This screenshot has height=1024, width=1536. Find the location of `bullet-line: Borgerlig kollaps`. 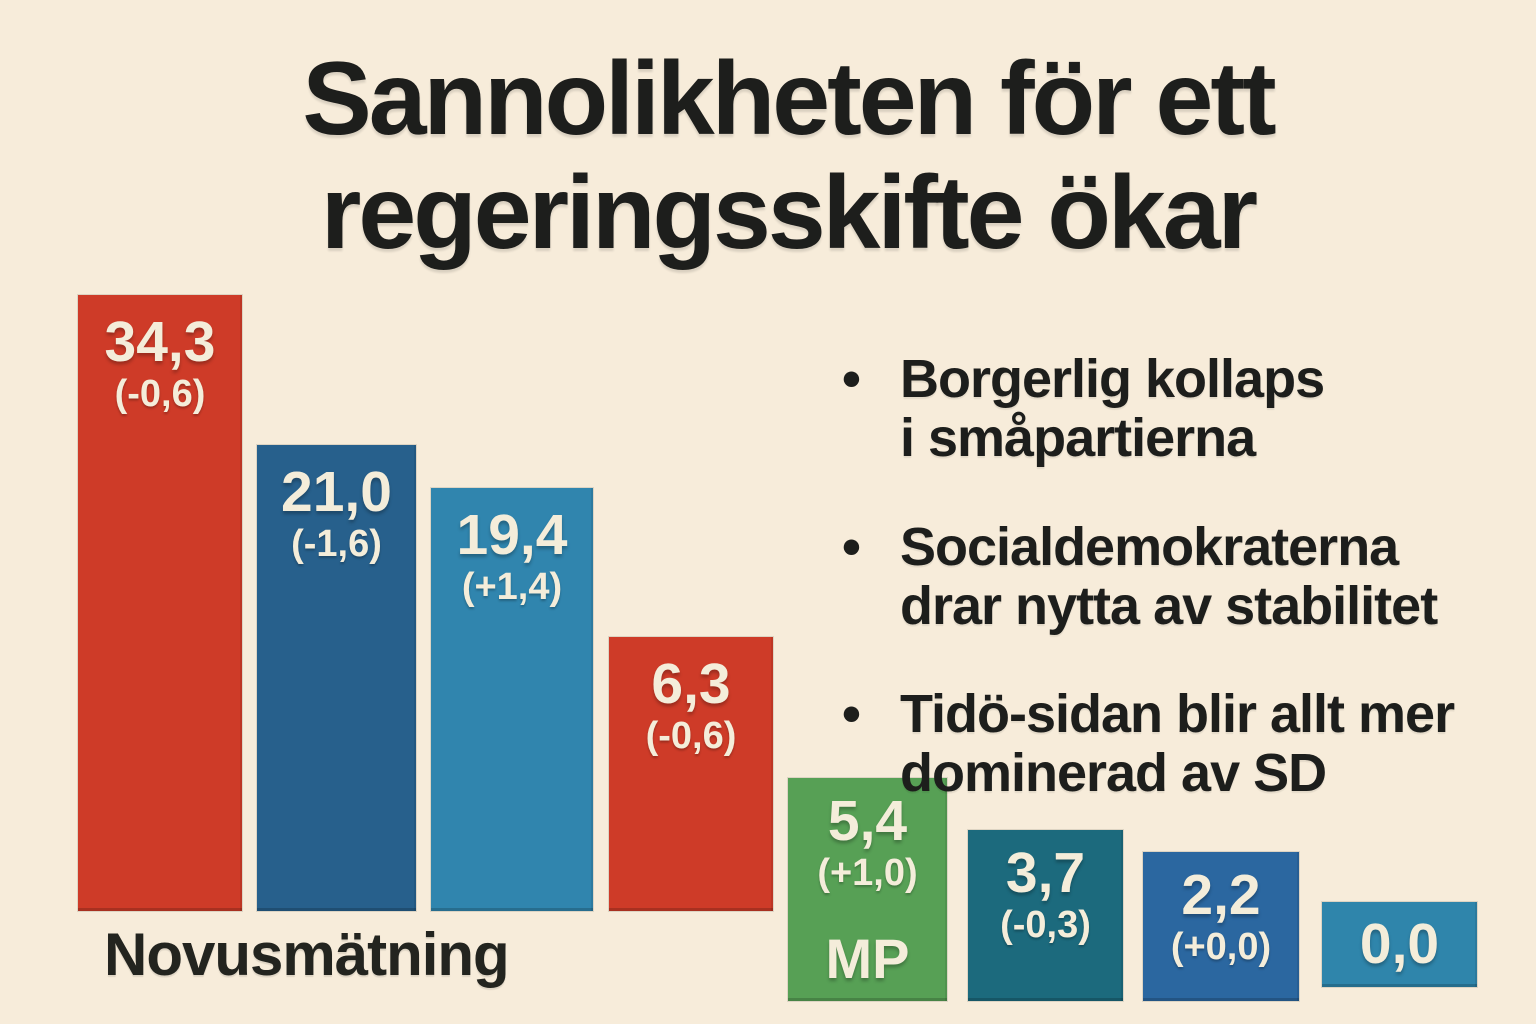

bullet-line: Borgerlig kollaps is located at coordinates (1112, 379).